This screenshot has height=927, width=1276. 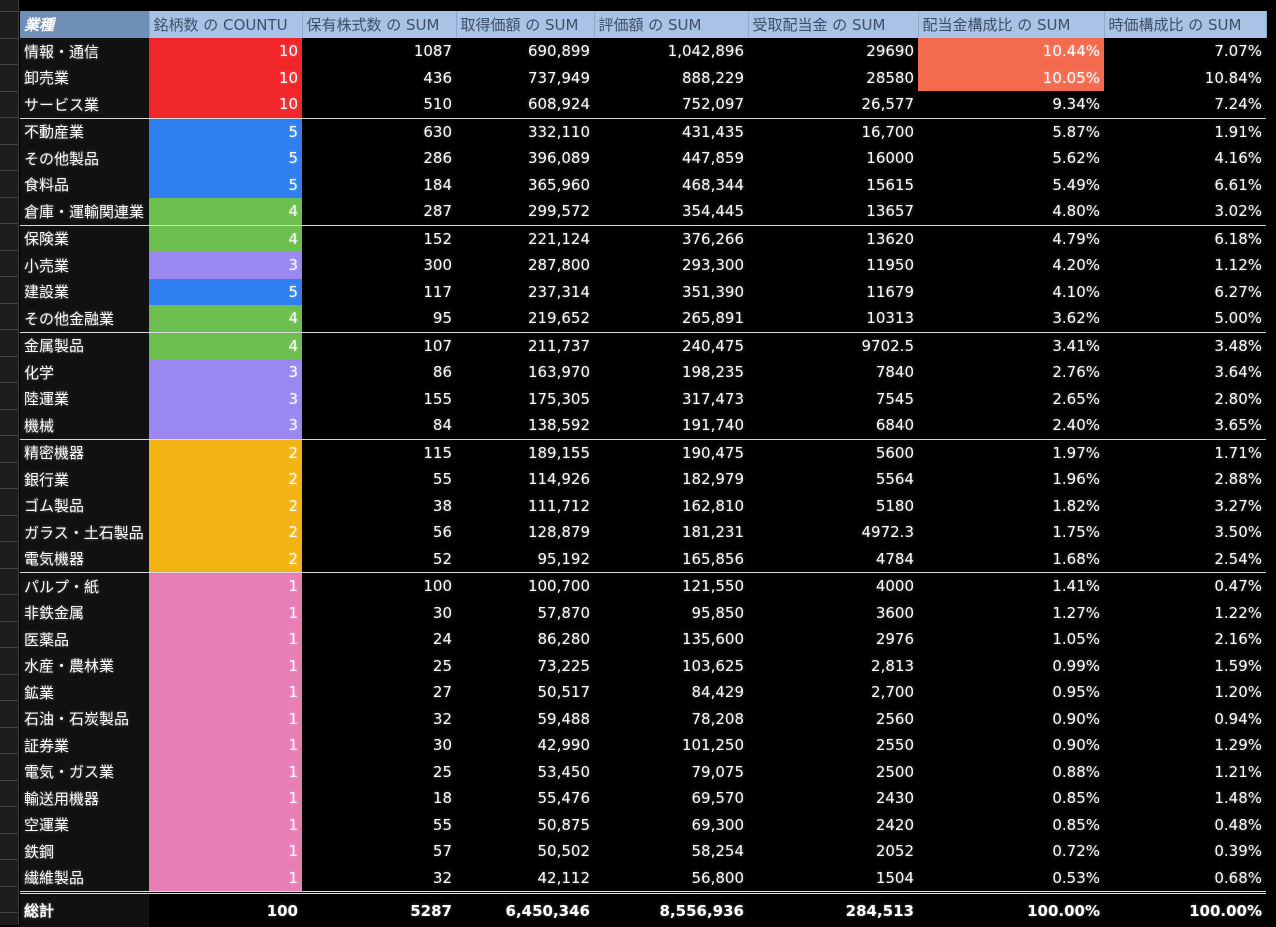 I want to click on shares-cell: 55, so click(x=379, y=479).